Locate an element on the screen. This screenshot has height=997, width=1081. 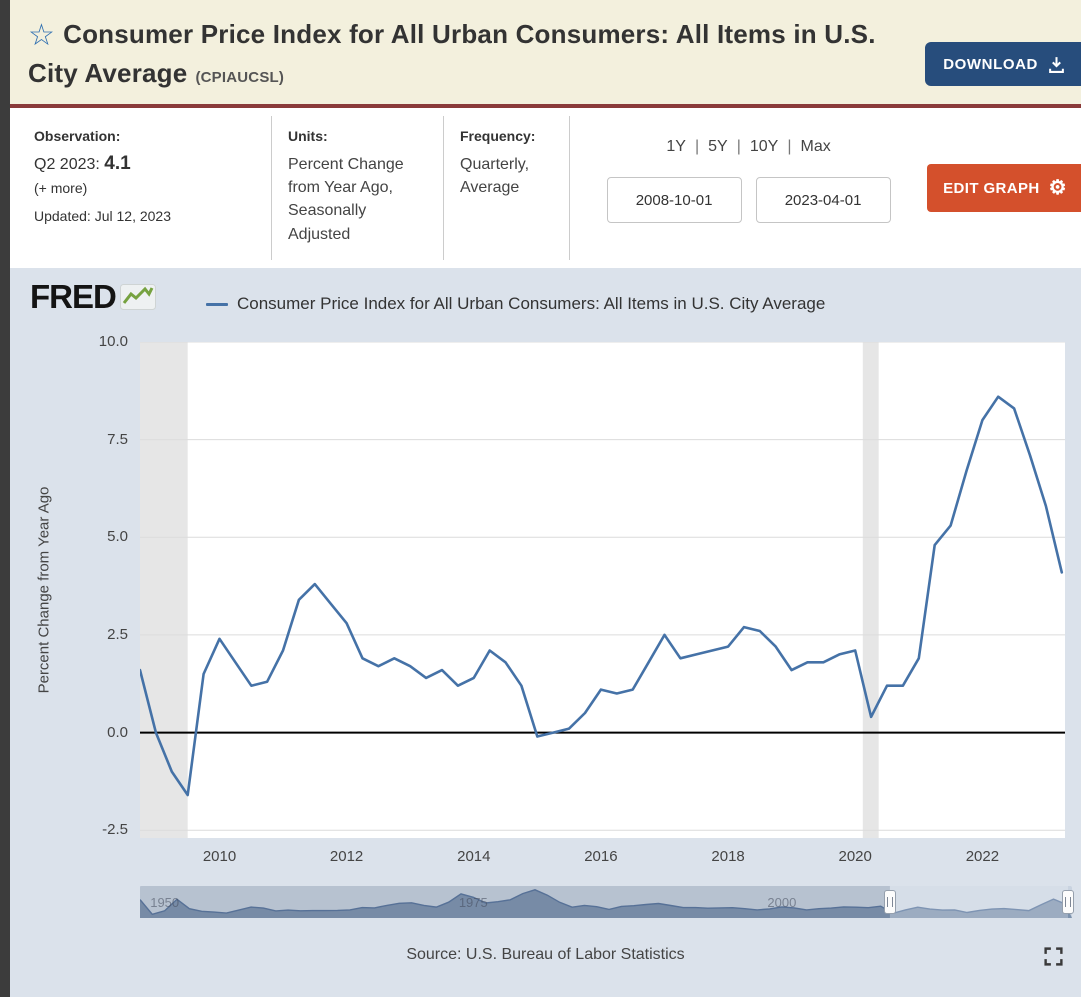
date-start-input is located at coordinates (674, 200).